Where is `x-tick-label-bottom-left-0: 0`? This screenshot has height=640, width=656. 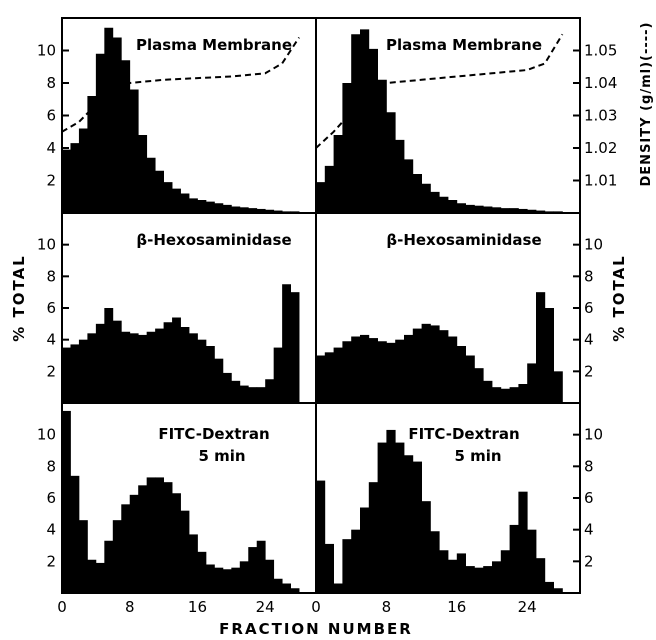
x-tick-label-bottom-left-0: 0 is located at coordinates (62, 607).